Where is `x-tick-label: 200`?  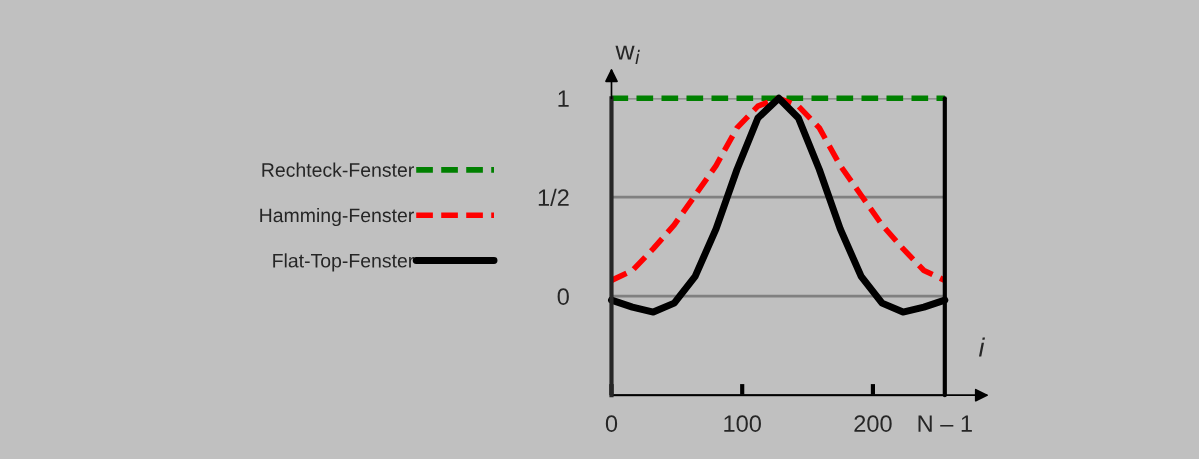
x-tick-label: 200 is located at coordinates (873, 423).